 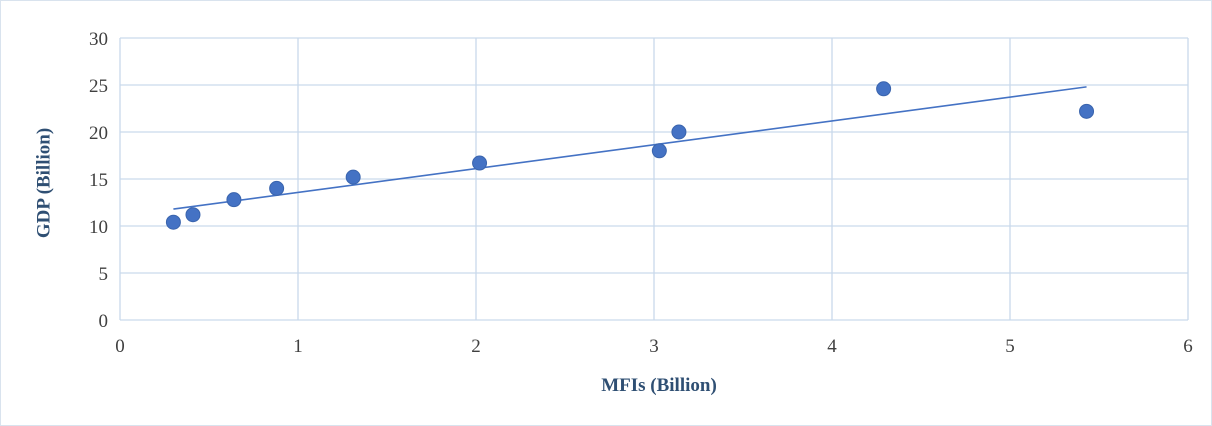 What do you see at coordinates (104, 321) in the screenshot?
I see `y-tick-label: 0` at bounding box center [104, 321].